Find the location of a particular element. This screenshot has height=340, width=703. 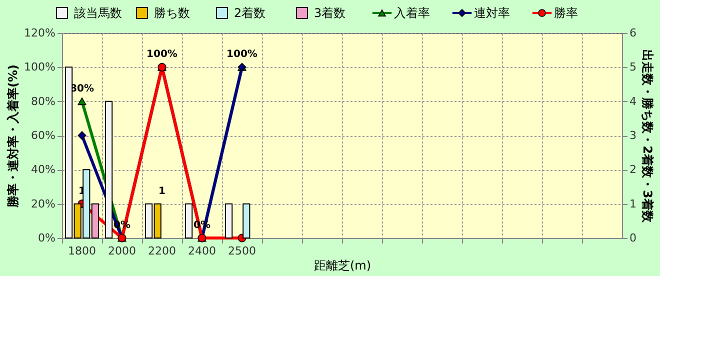

y-tick-label: 80% is located at coordinates (43, 101).